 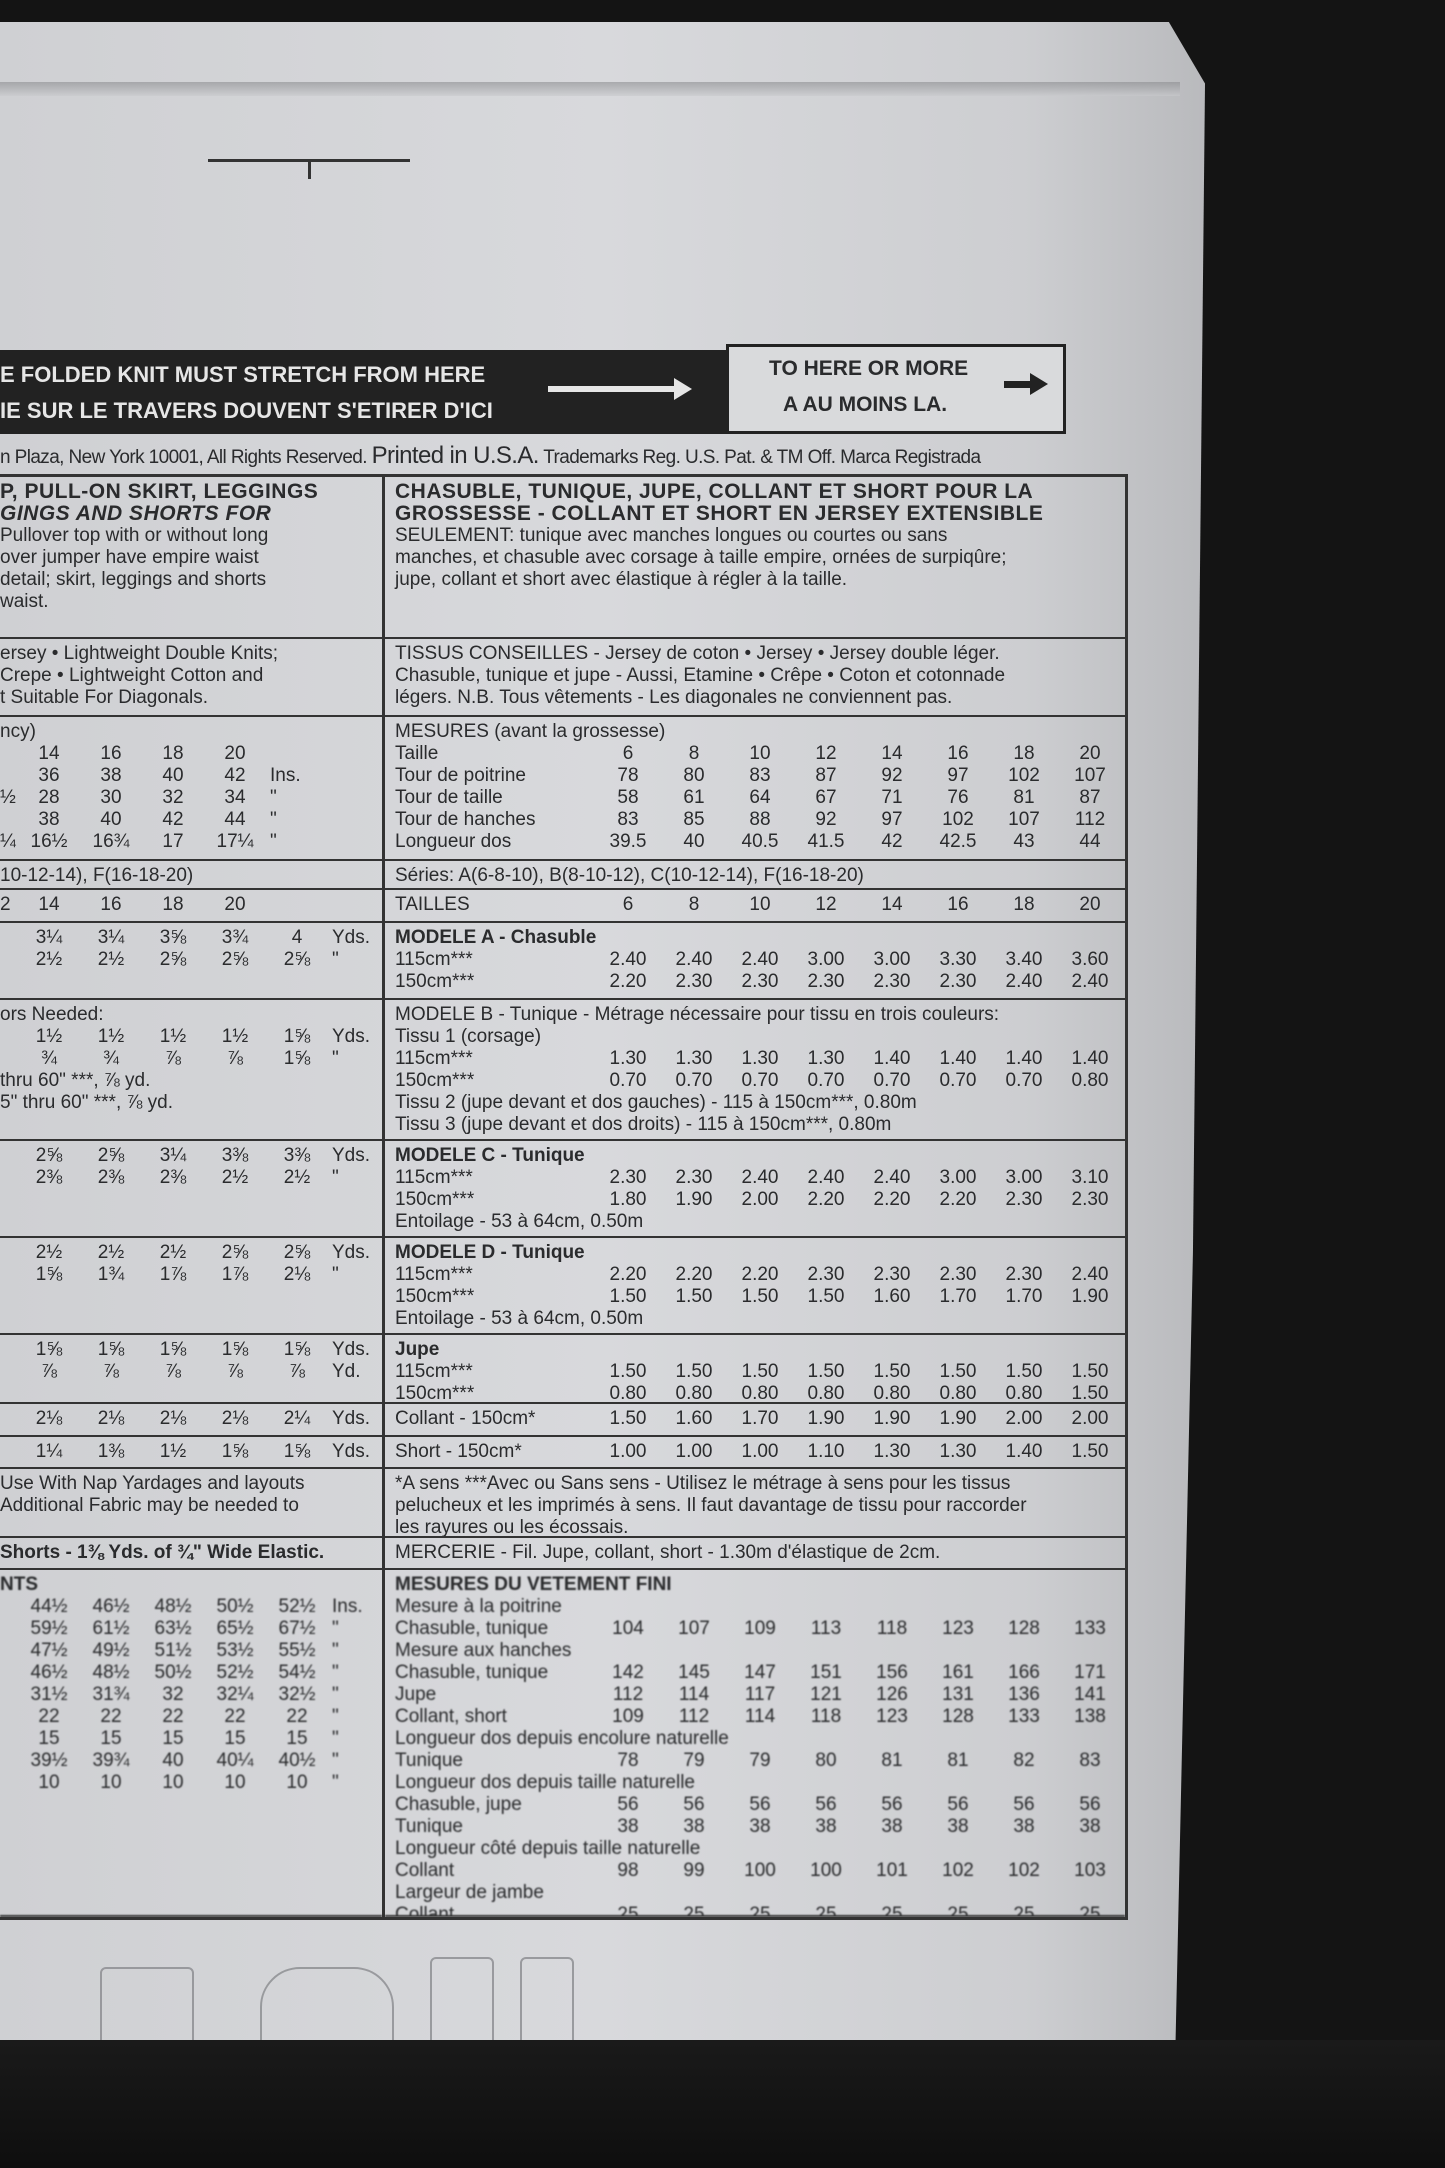 What do you see at coordinates (136, 513) in the screenshot?
I see `text-line: GINGS AND SHORTS FOR` at bounding box center [136, 513].